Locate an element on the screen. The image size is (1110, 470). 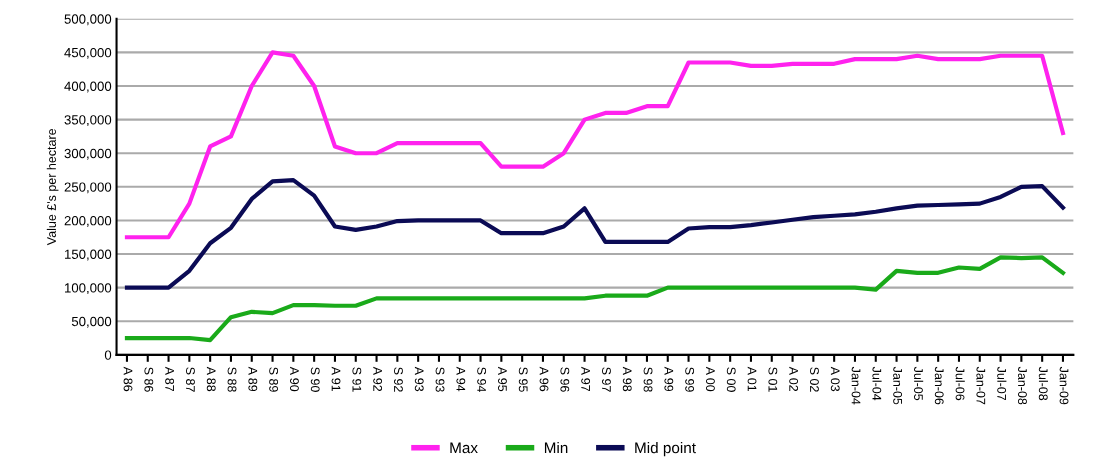
x-tick-label: S 94 is located at coordinates (482, 379).